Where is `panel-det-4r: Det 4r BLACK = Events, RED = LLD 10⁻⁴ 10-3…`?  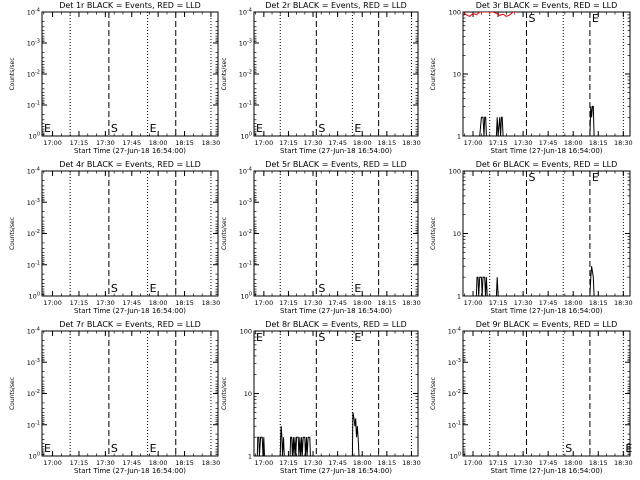 panel-det-4r: Det 4r BLACK = Events, RED = LLD 10⁻⁴ 10-3… is located at coordinates (114, 237).